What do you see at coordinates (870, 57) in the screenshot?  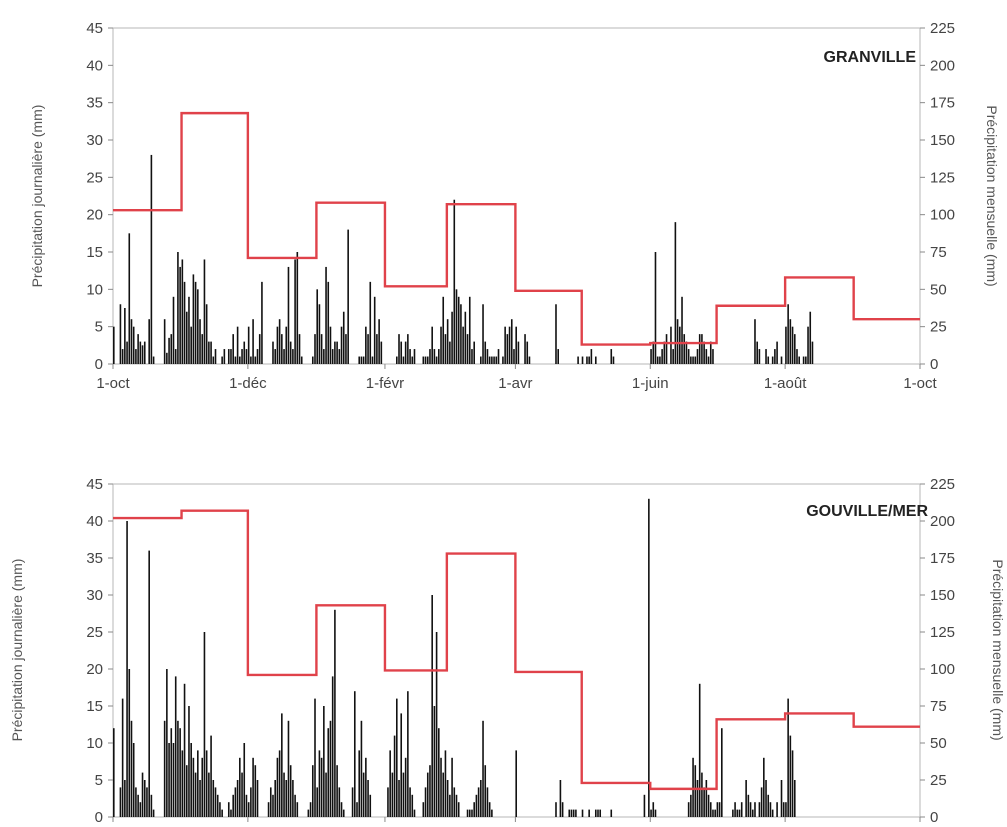 I see `station-label: GRANVILLE` at bounding box center [870, 57].